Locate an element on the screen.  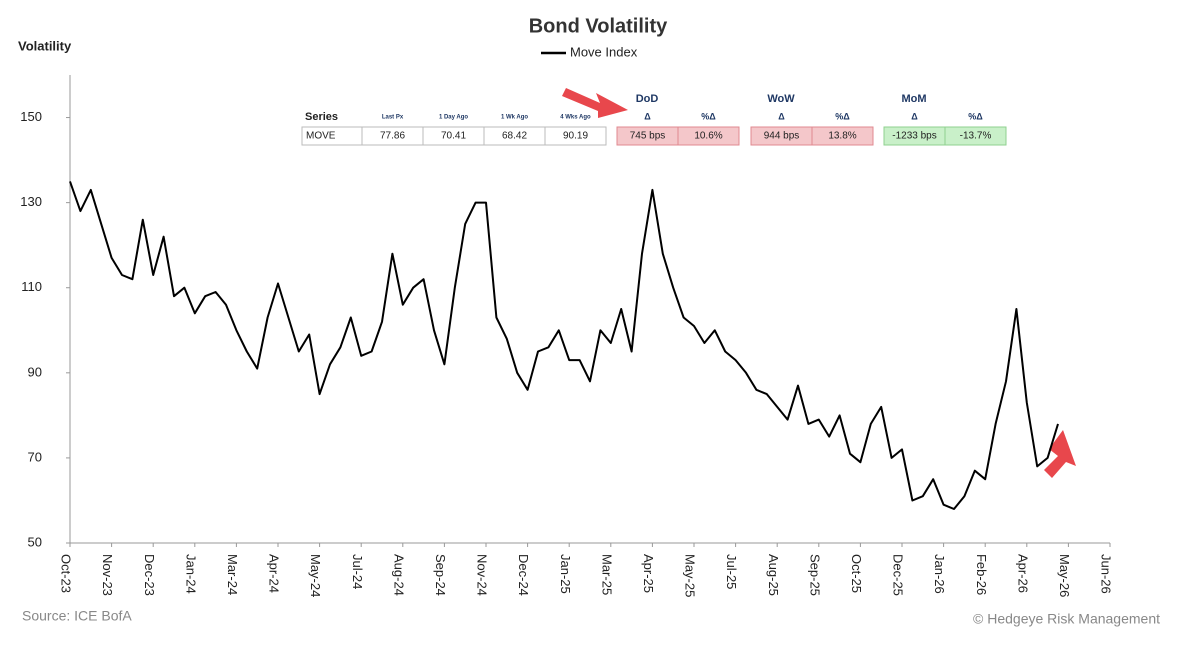
table-cell-text: -1233 bps is located at coordinates (914, 136).